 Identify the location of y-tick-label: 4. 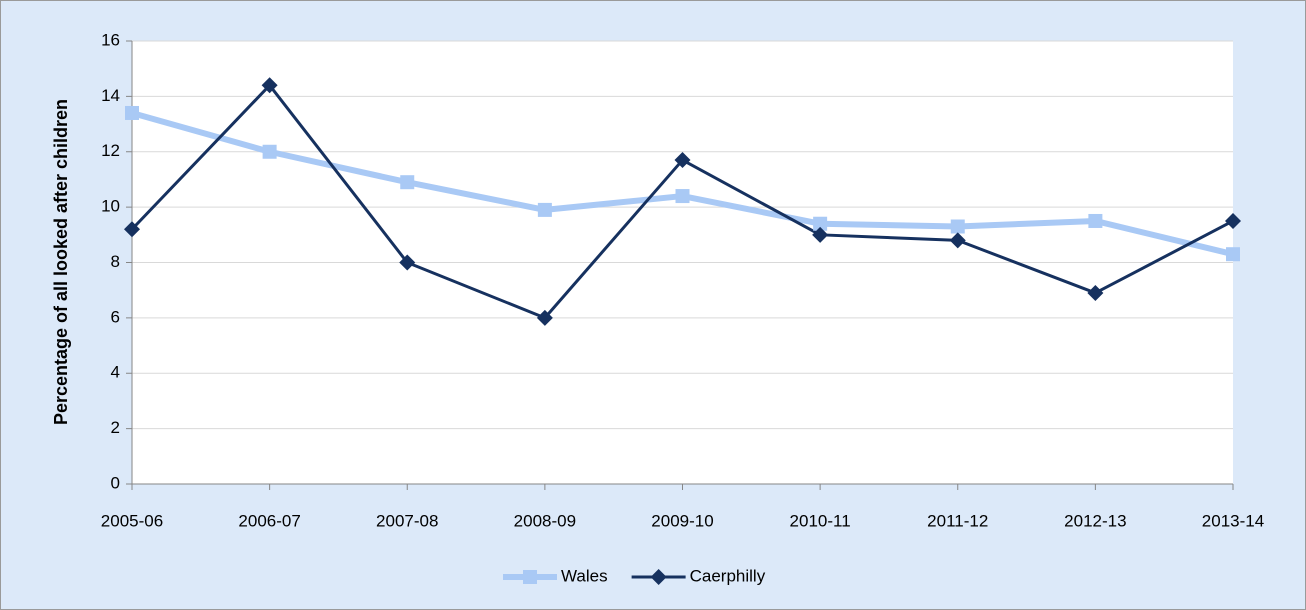
(115, 372).